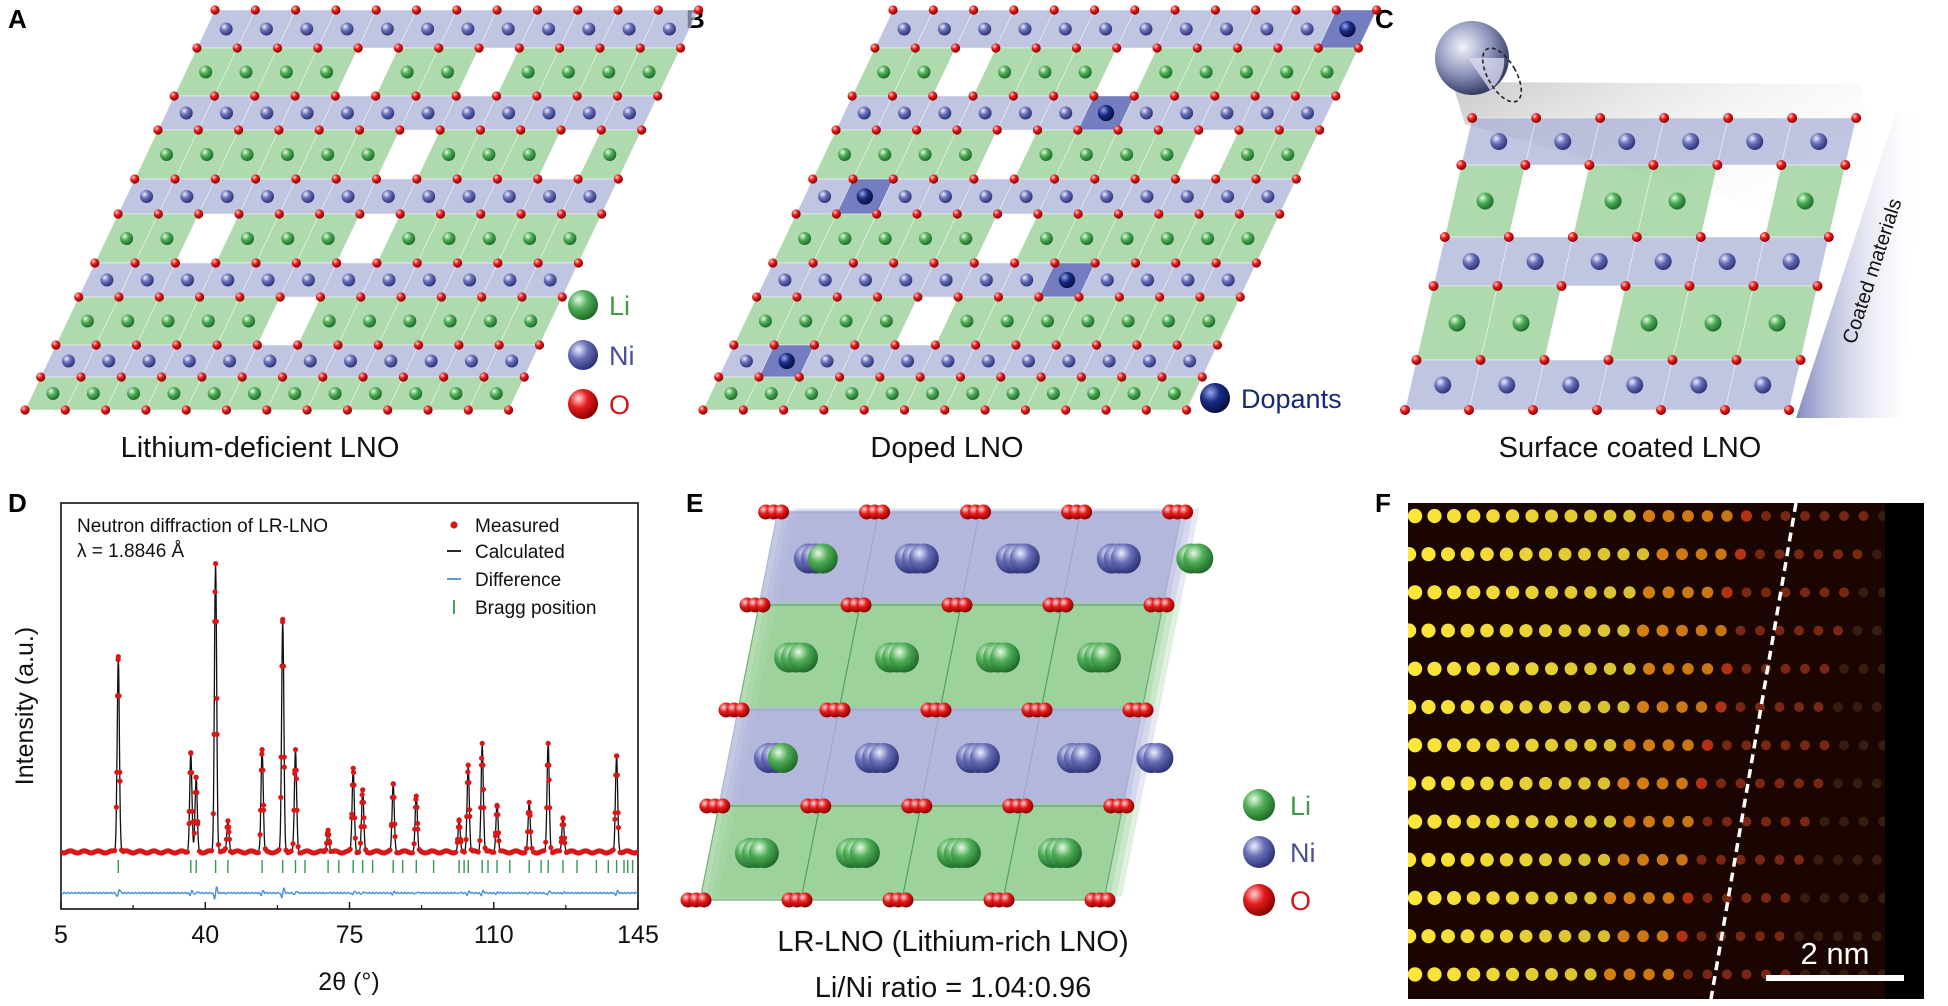  What do you see at coordinates (583, 305) in the screenshot?
I see `li-legend-icon` at bounding box center [583, 305].